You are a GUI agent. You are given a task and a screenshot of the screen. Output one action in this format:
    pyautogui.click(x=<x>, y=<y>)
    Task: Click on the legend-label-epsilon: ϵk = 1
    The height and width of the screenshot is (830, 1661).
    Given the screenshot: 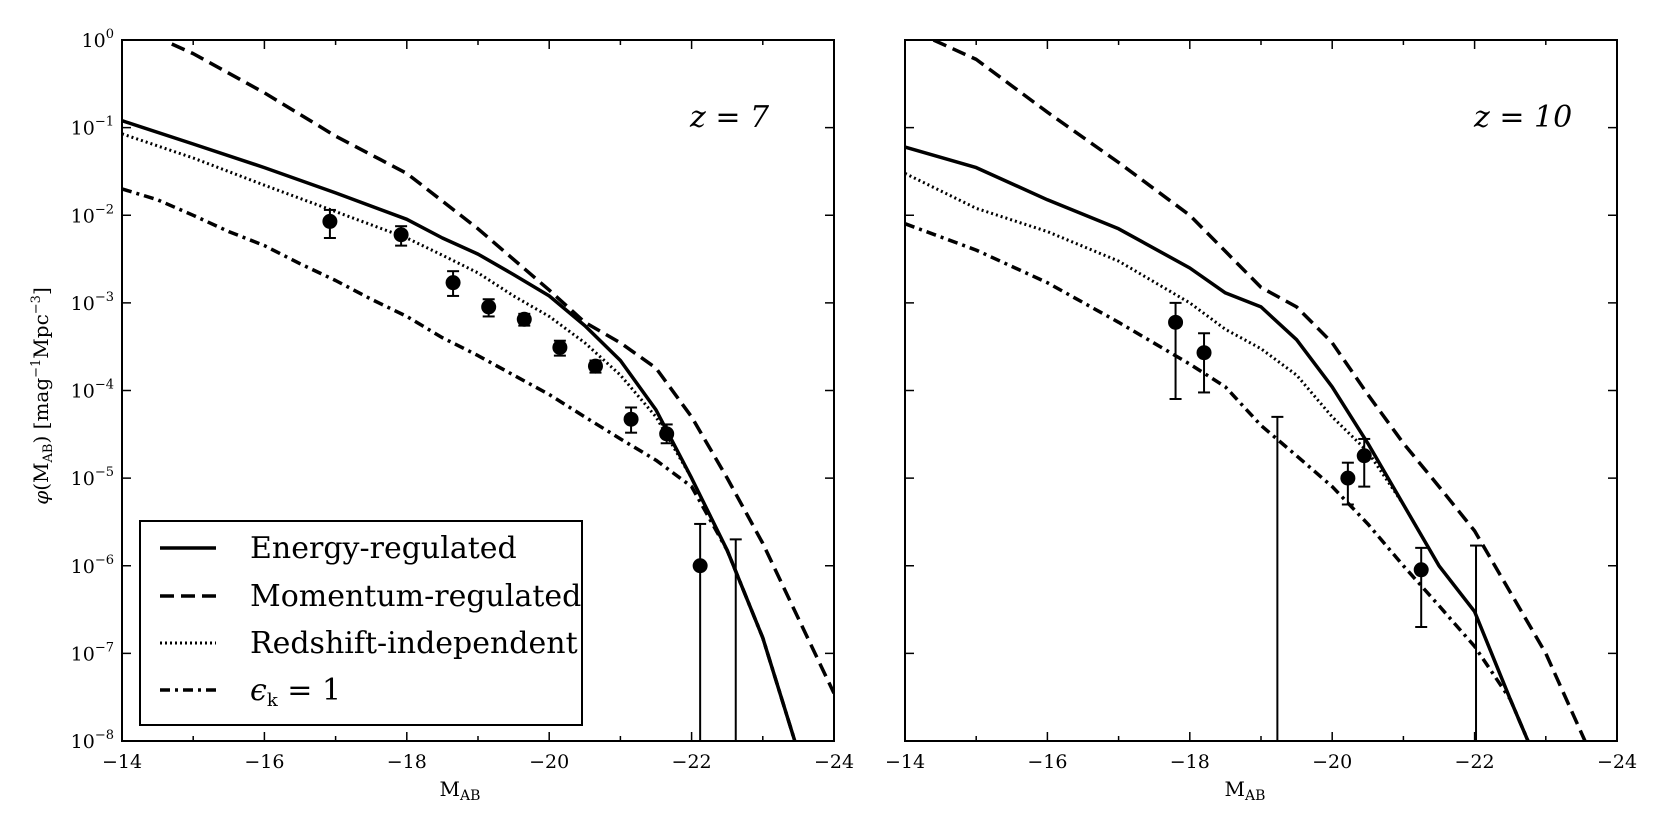 What is the action you would take?
    pyautogui.click(x=295, y=692)
    